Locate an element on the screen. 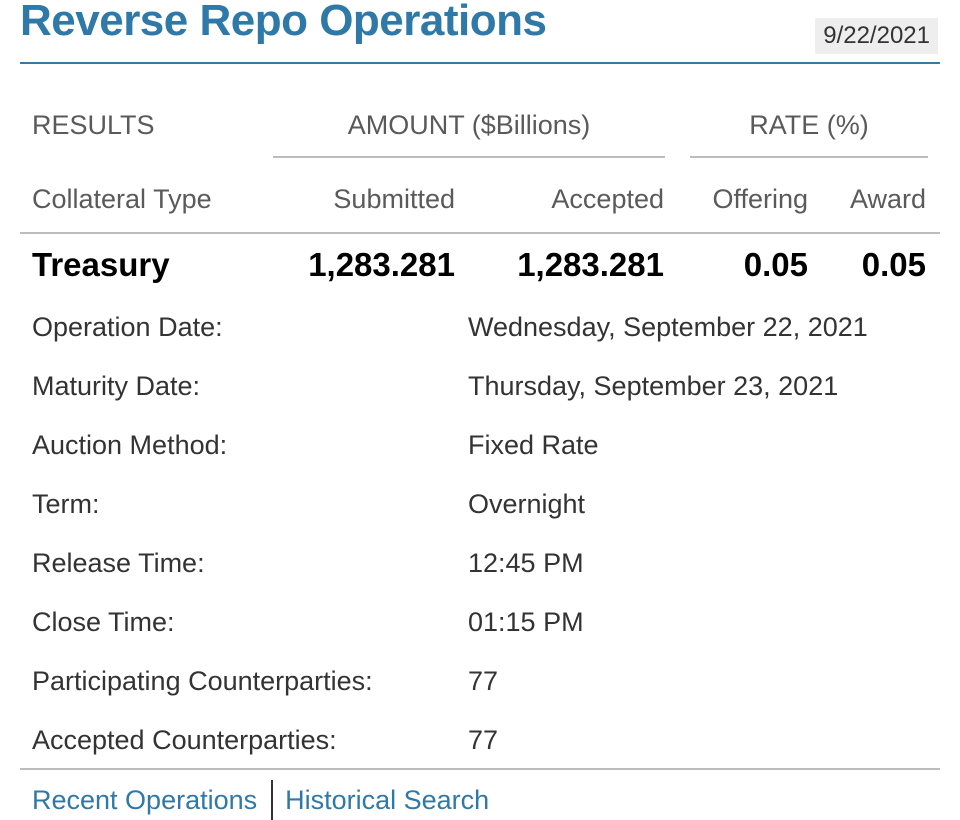  column-header-award: Award is located at coordinates (887, 199).